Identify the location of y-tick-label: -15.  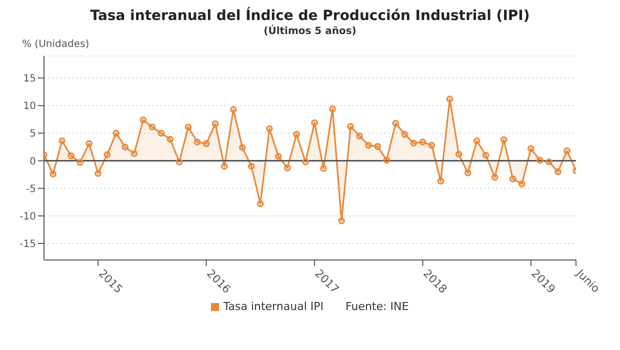
(28, 244).